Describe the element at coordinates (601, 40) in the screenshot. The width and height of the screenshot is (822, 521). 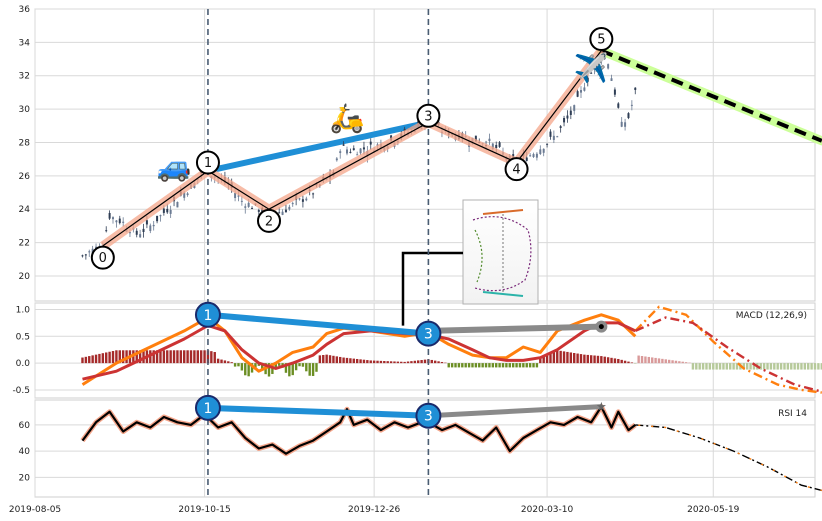
I see `wave-label: 5` at that location.